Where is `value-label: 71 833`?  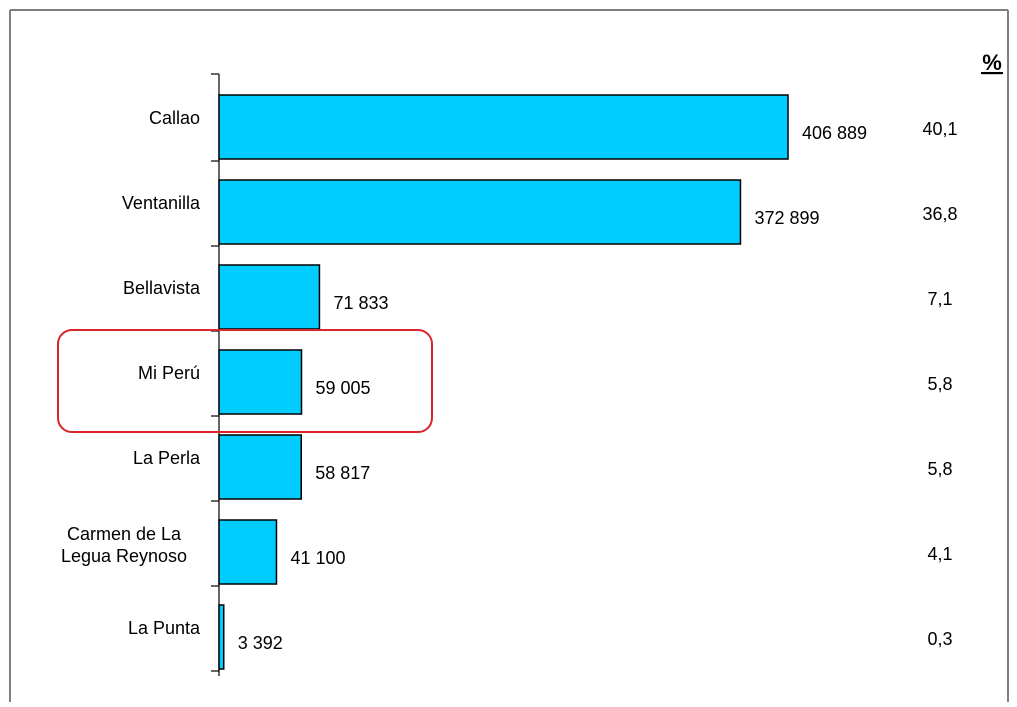
value-label: 71 833 is located at coordinates (360, 303).